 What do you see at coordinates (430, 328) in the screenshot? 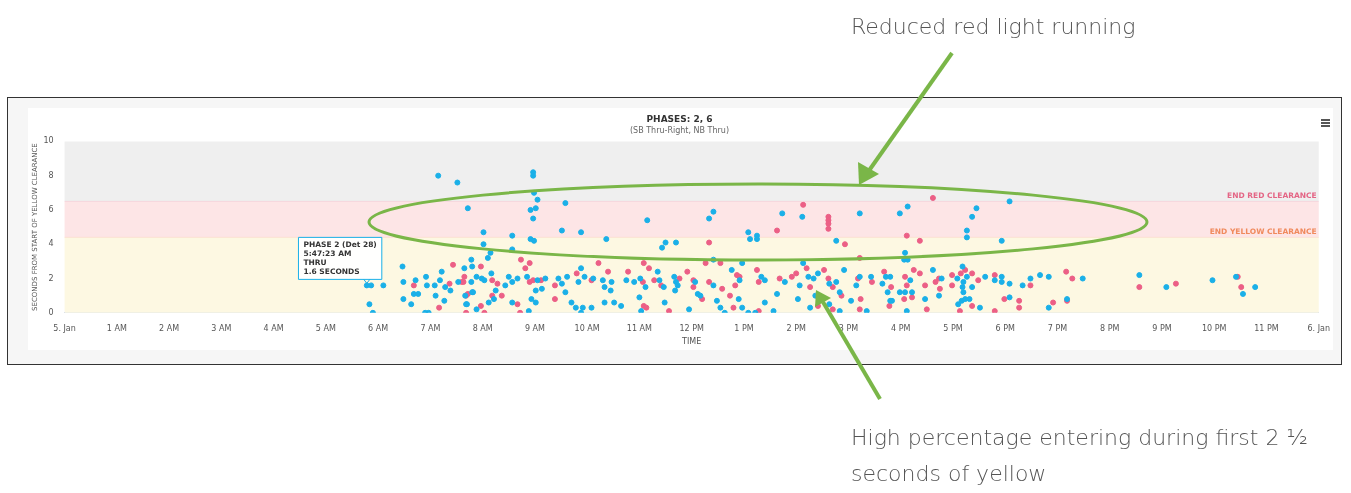
I see `x-tick-label: 7 AM` at bounding box center [430, 328].